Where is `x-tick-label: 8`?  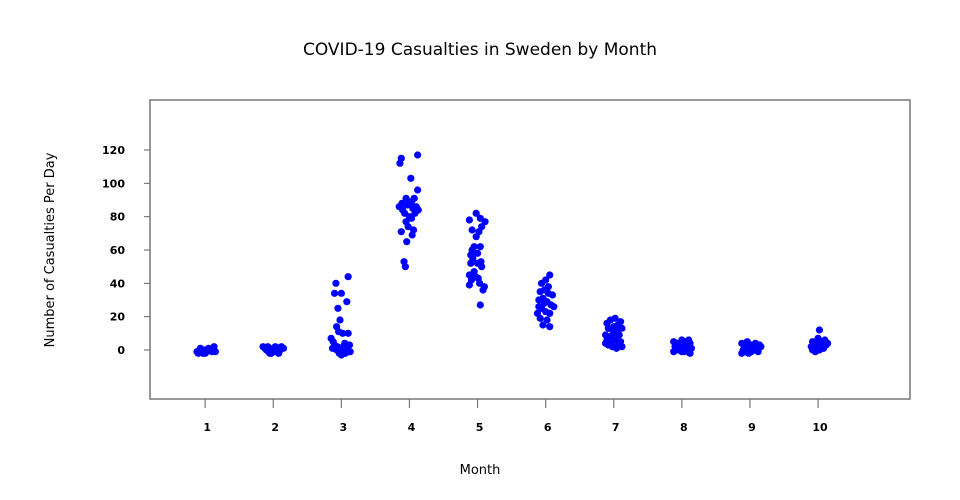 x-tick-label: 8 is located at coordinates (684, 427).